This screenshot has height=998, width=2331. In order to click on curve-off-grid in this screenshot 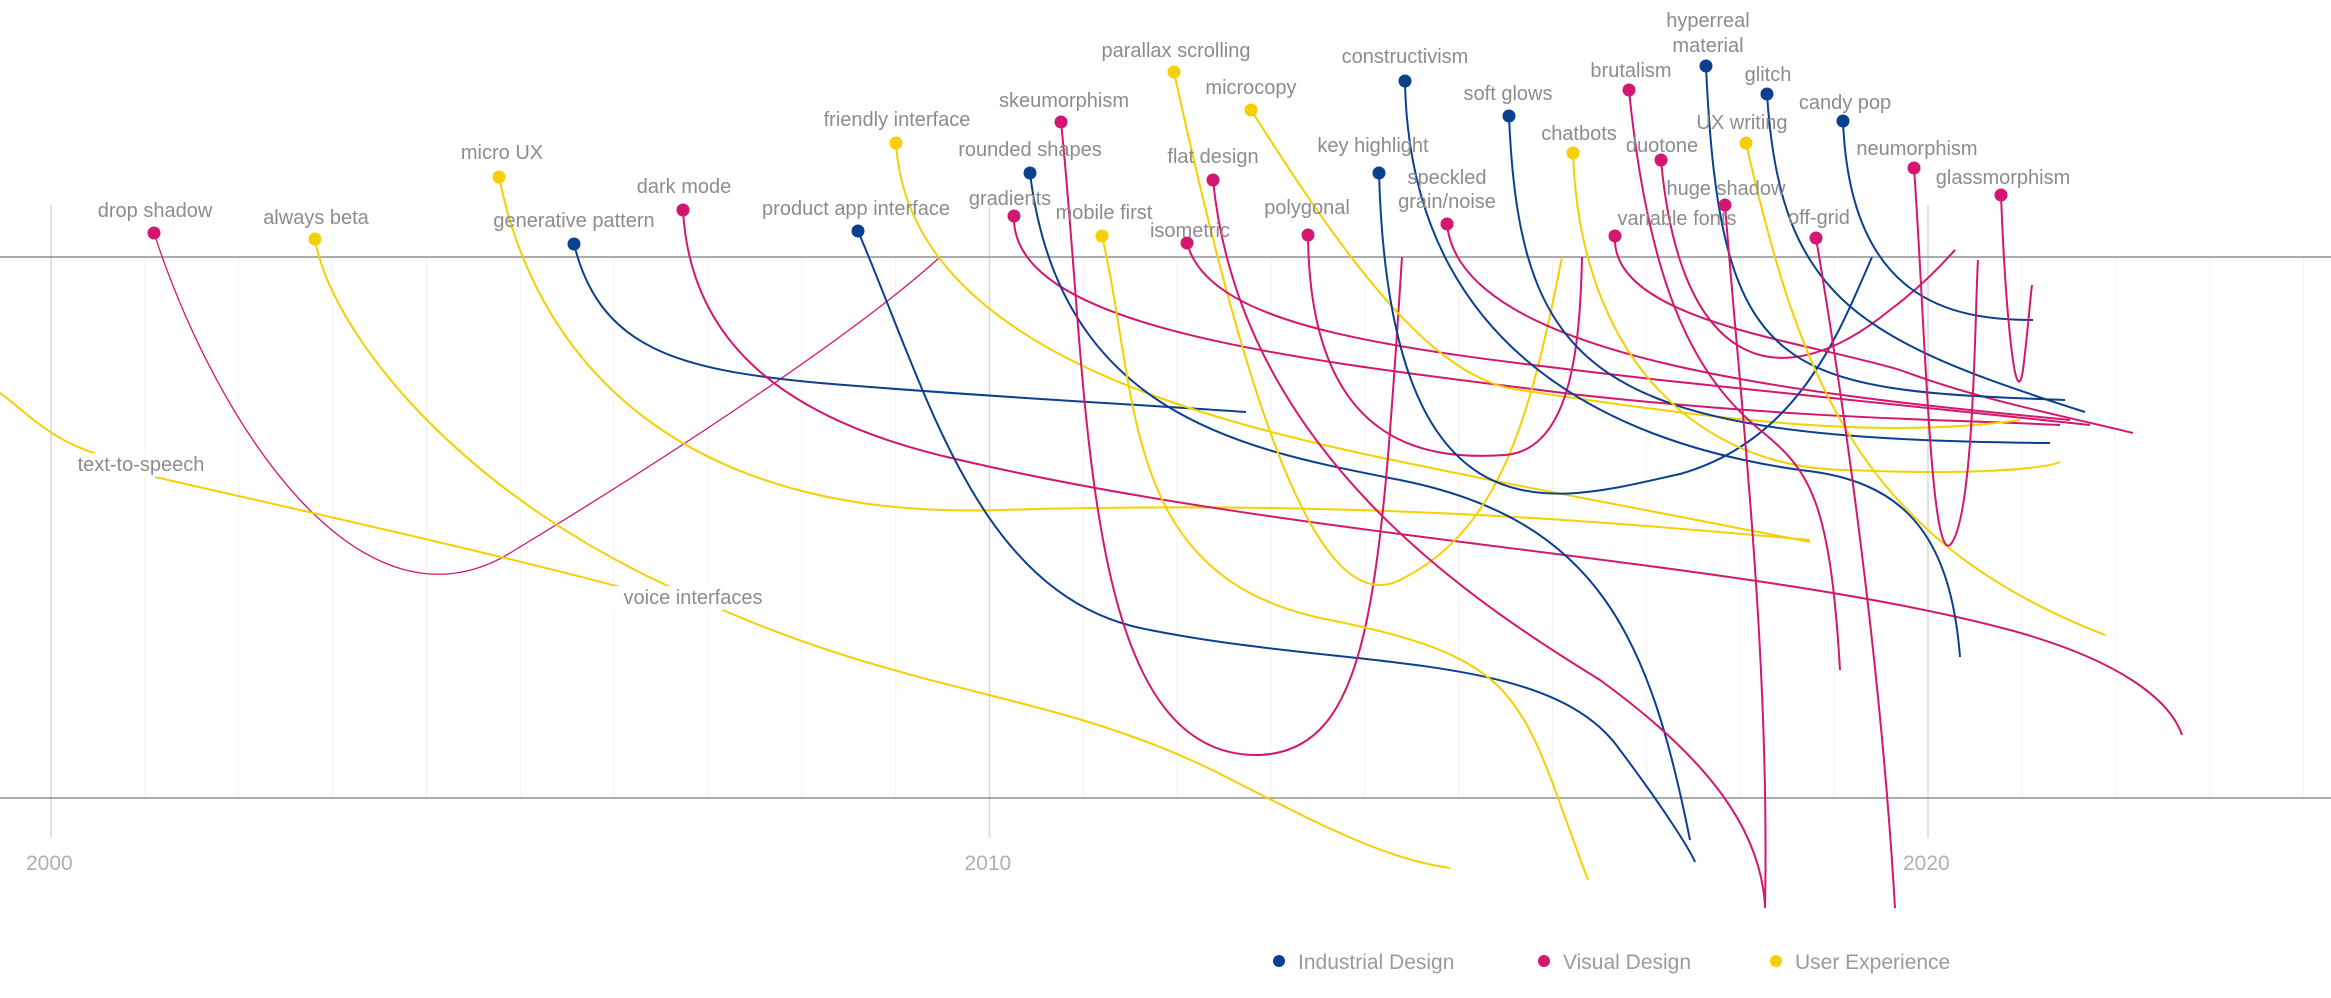, I will do `click(1855, 573)`.